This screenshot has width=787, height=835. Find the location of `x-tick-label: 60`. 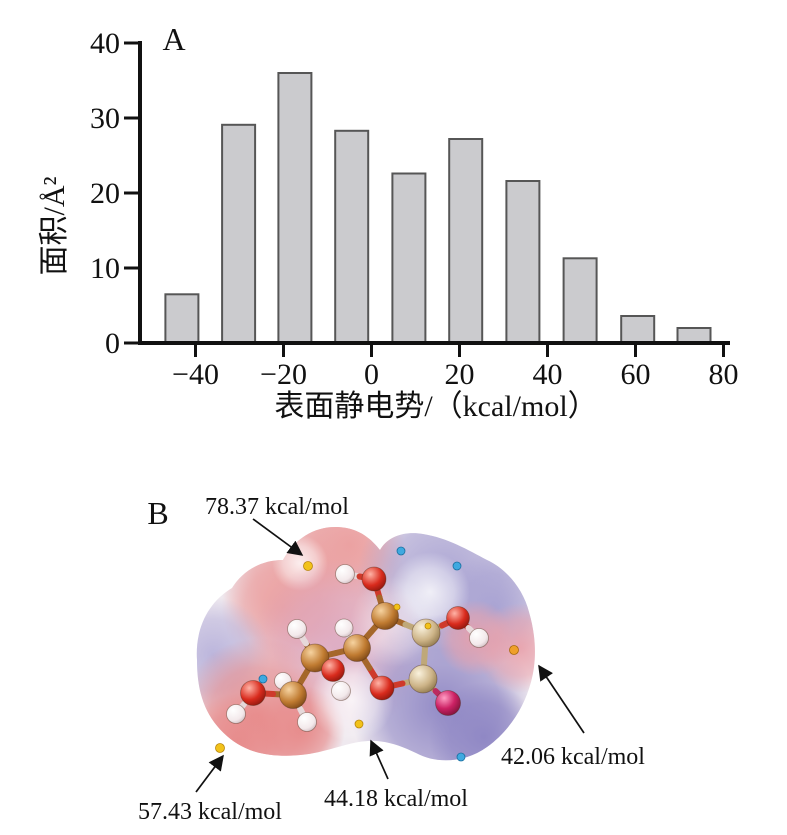

x-tick-label: 60 is located at coordinates (636, 374).